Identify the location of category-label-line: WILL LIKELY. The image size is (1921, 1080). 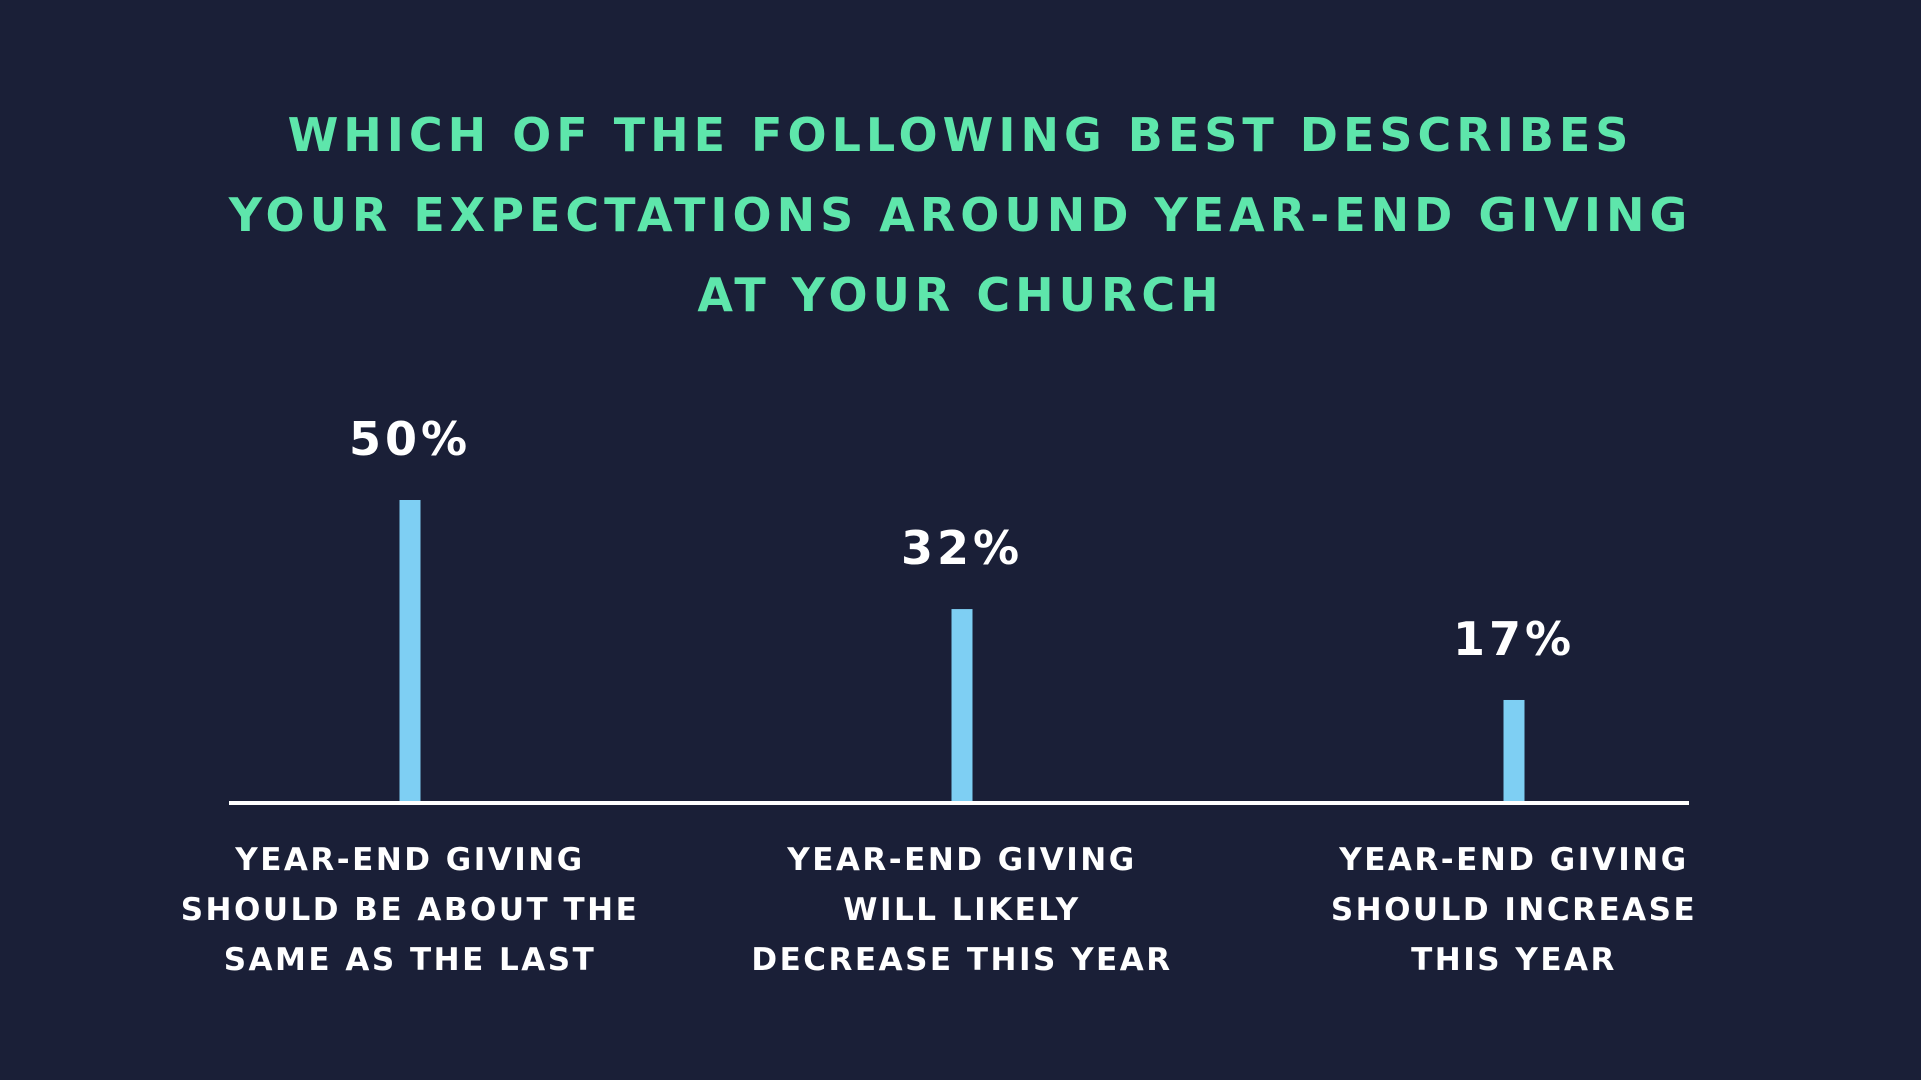
(962, 910).